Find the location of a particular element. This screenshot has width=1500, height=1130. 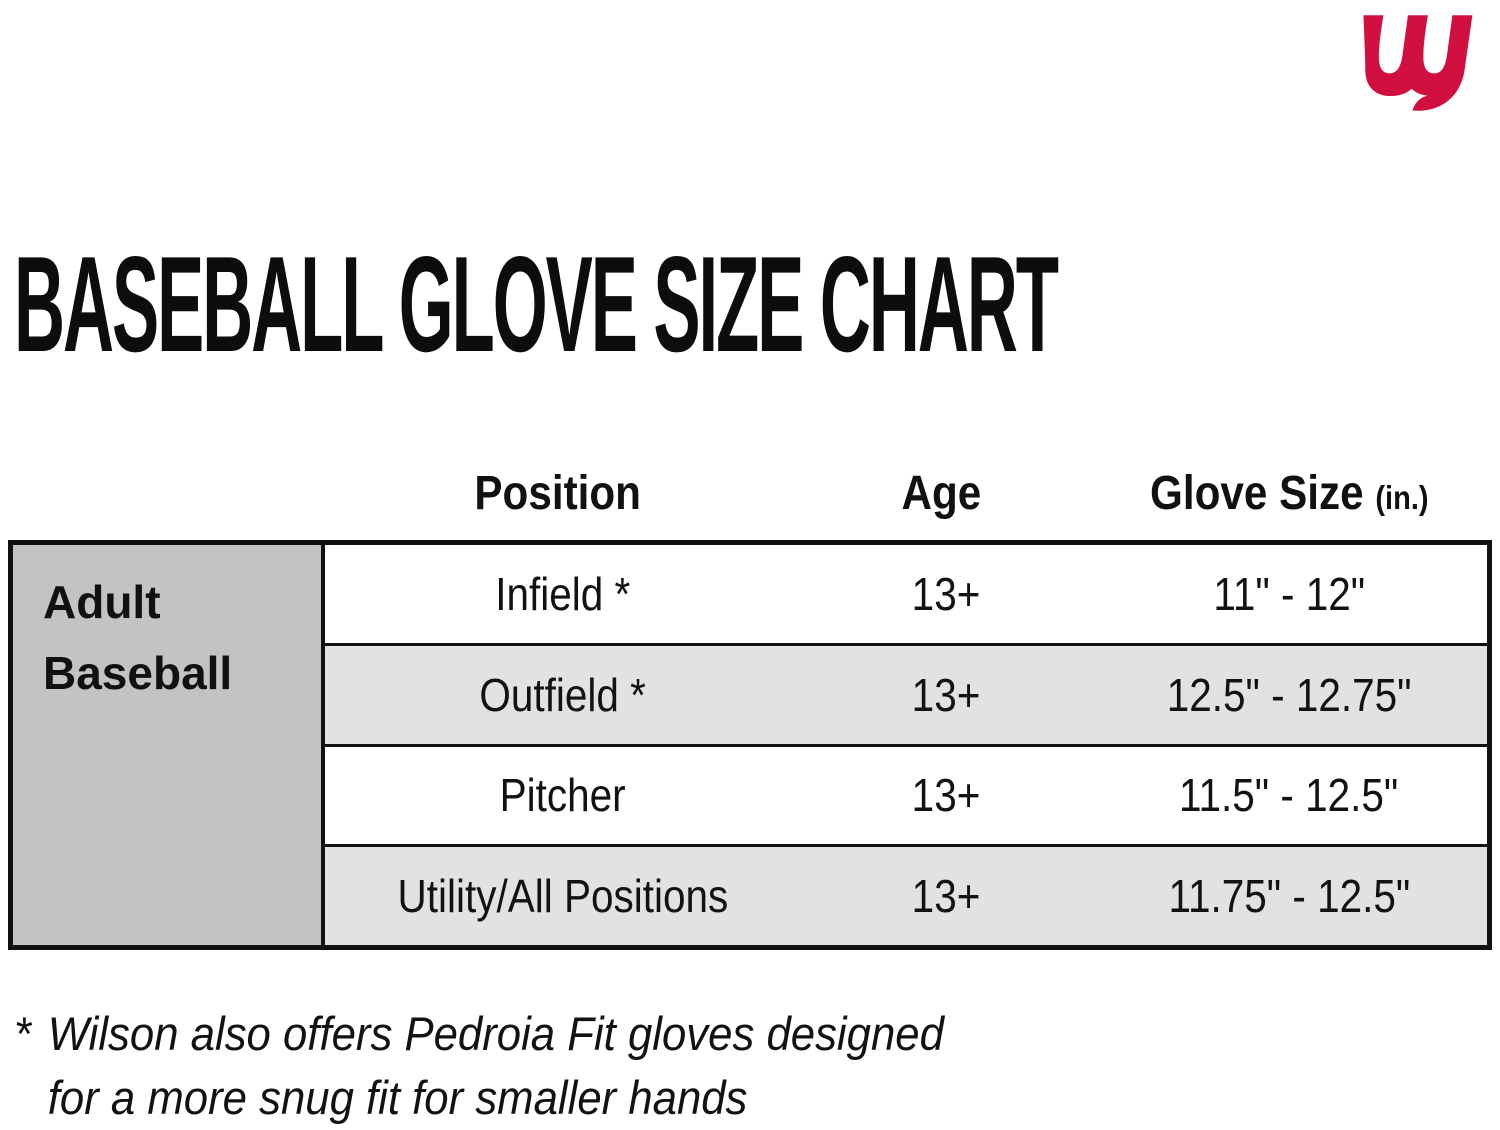

glove-size-unit: (in.) is located at coordinates (1402, 497).